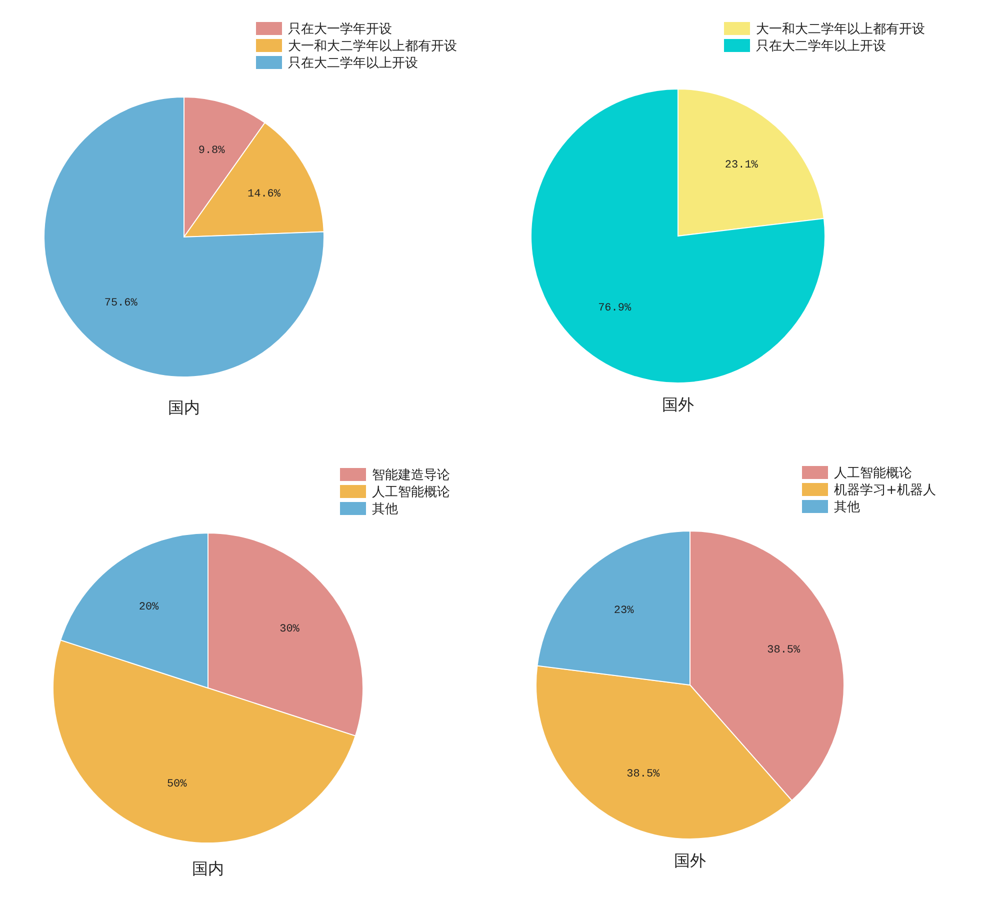  What do you see at coordinates (149, 607) in the screenshot?
I see `data-label: 20%` at bounding box center [149, 607].